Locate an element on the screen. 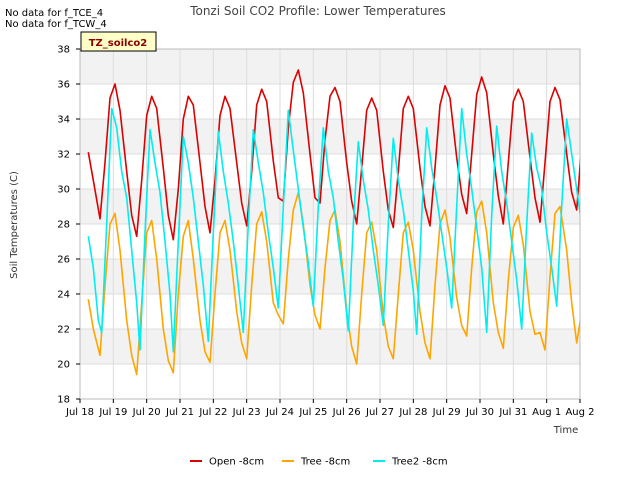 This screenshot has width=640, height=480. site-label-box: TZ_soilco2 is located at coordinates (118, 41).